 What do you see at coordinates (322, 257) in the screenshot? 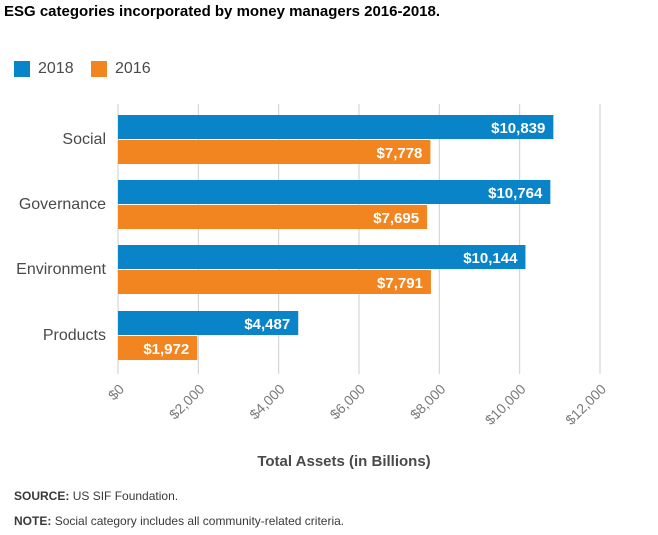
I see `bar-environment-2018` at bounding box center [322, 257].